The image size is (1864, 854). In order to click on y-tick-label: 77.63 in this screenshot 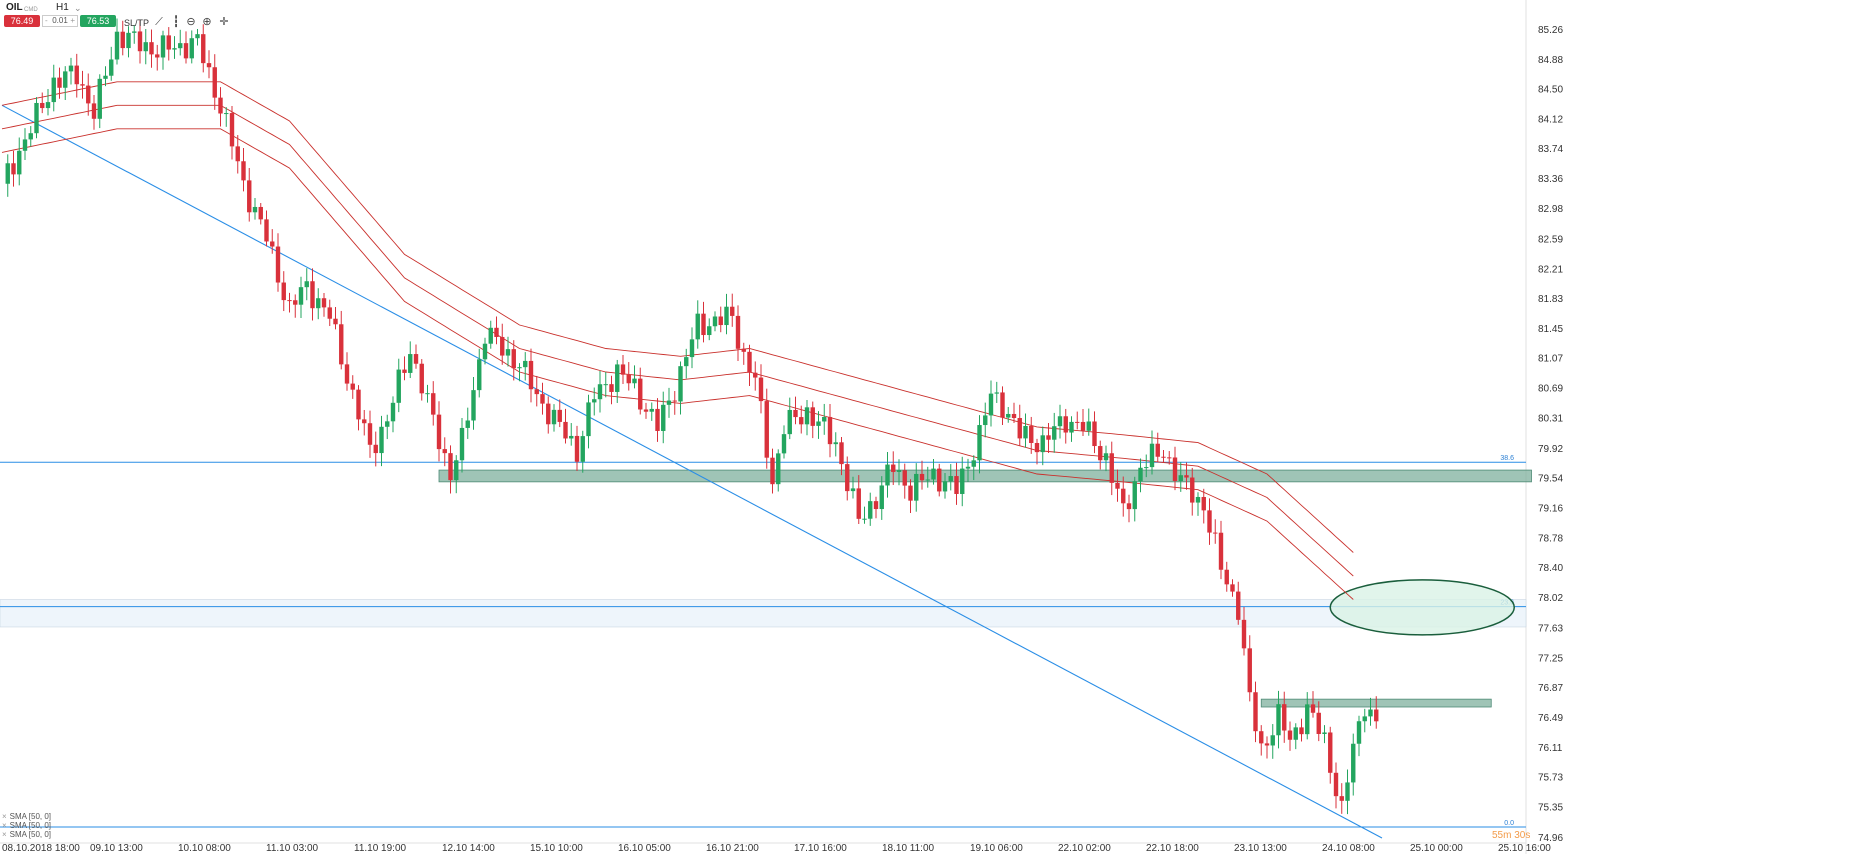, I will do `click(1550, 629)`.